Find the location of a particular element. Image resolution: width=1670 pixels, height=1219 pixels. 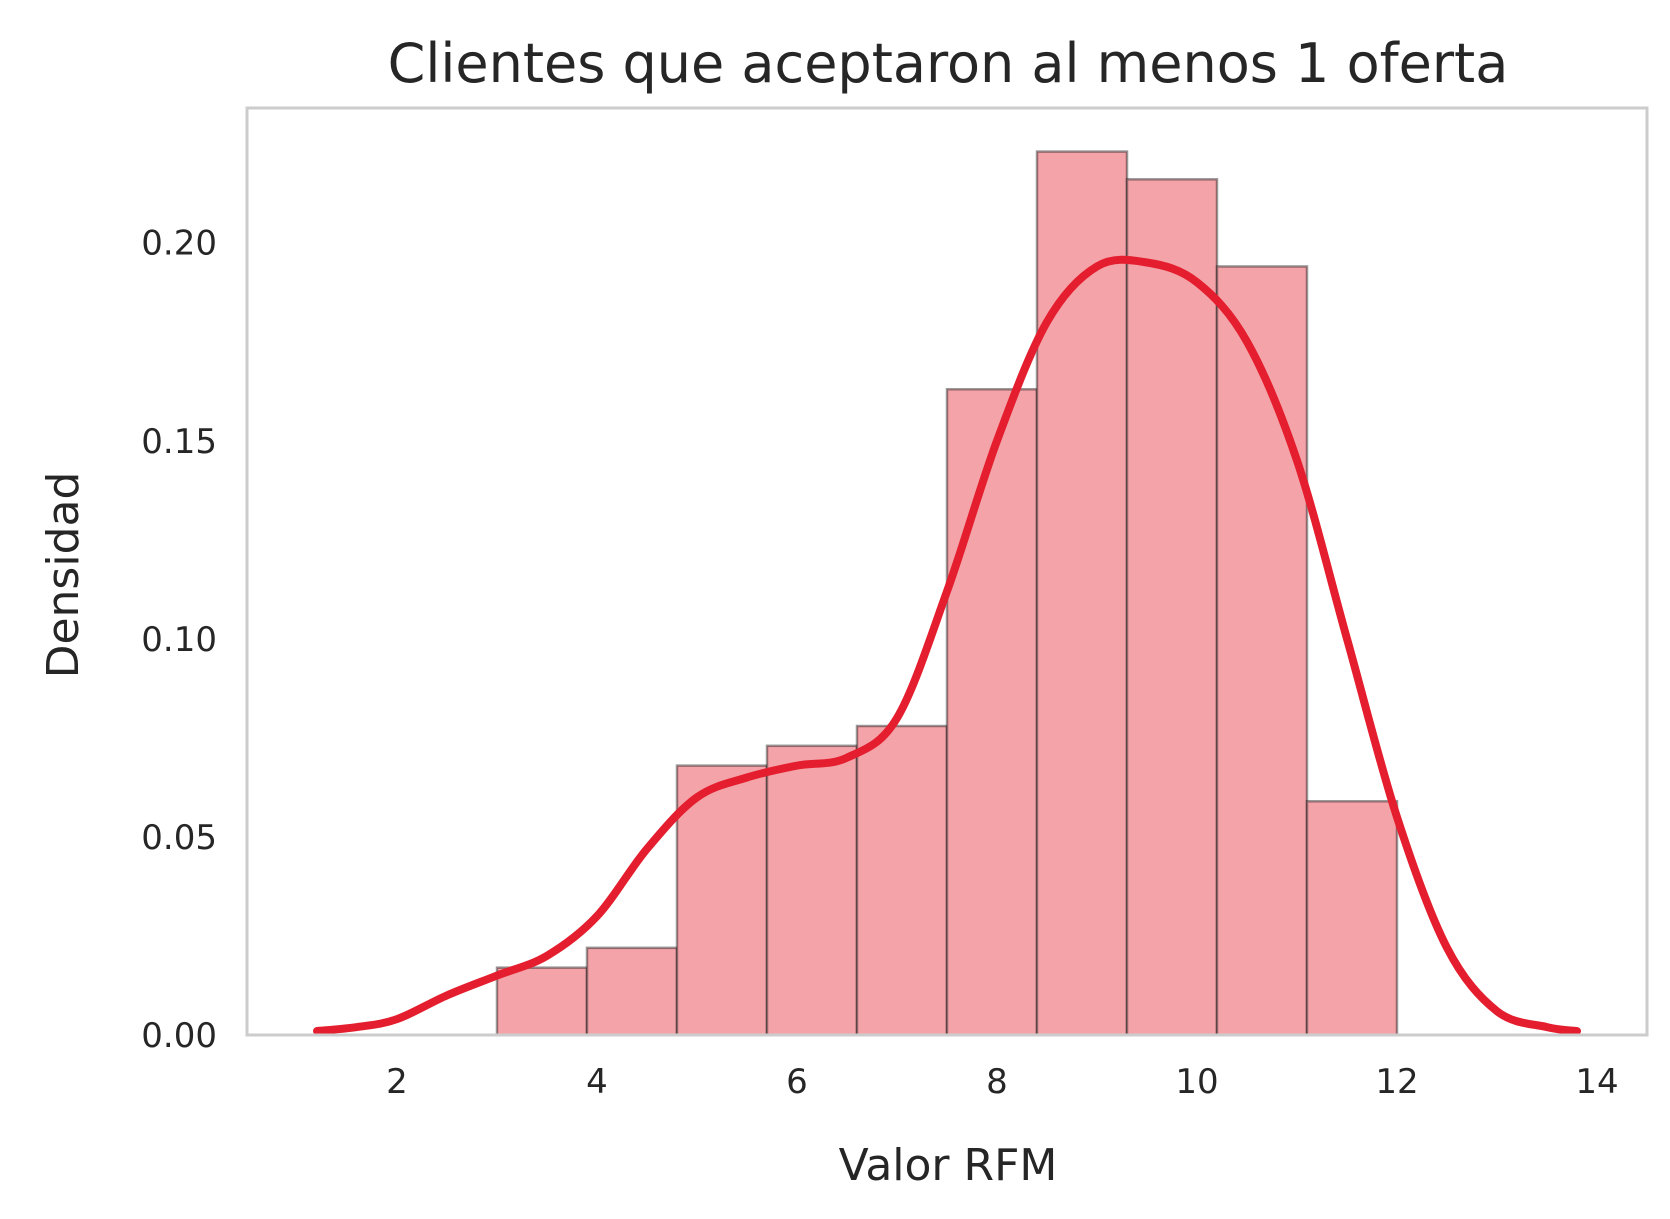

y-tick-label: 0.10 is located at coordinates (179, 640).